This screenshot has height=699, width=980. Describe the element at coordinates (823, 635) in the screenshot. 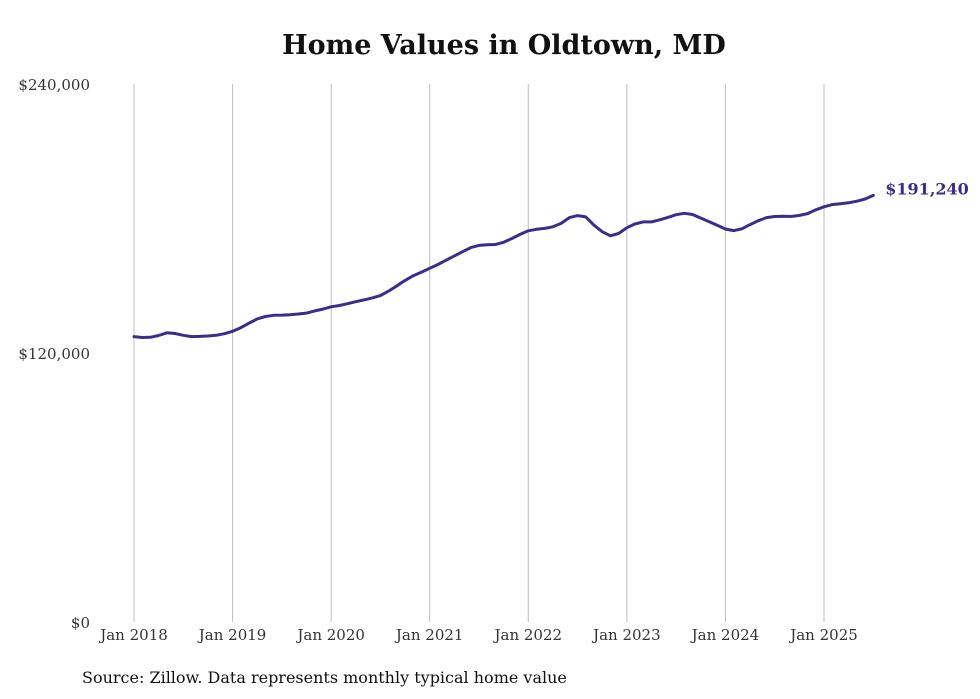

I see `x-tick-label: Jan 2025` at that location.